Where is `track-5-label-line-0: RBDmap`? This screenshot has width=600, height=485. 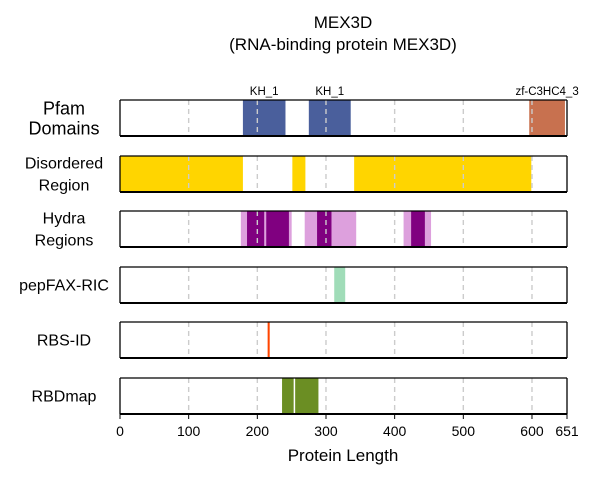 track-5-label-line-0: RBDmap is located at coordinates (64, 397).